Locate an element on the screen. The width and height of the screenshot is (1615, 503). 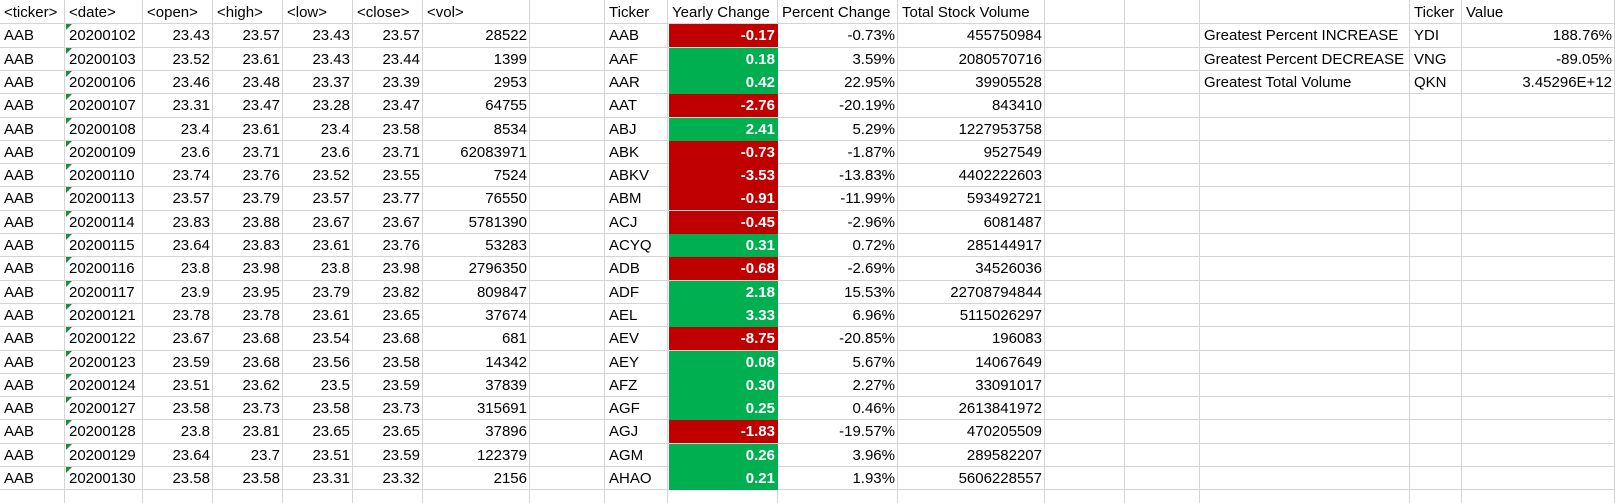
cell-high: 23.88 is located at coordinates (261, 222).